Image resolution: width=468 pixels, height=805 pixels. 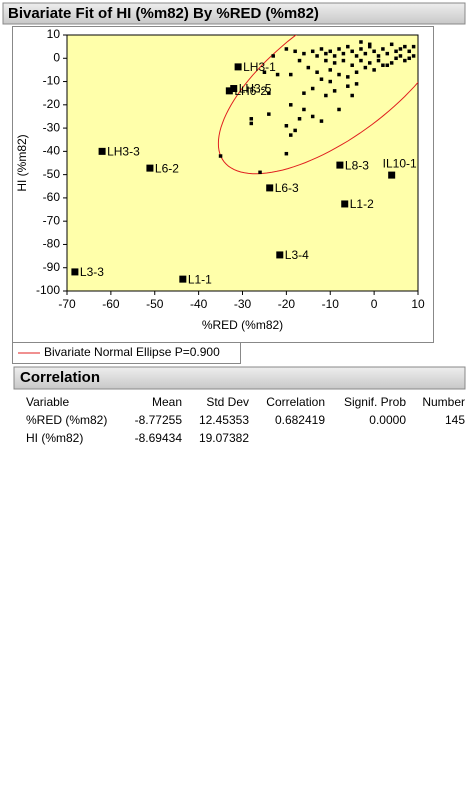 I want to click on point-label: L6-2, so click(x=167, y=168).